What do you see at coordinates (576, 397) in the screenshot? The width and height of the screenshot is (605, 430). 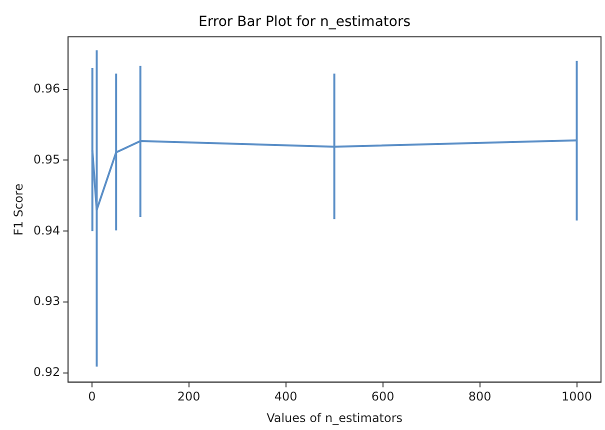 I see `x-tick-label: 1000` at bounding box center [576, 397].